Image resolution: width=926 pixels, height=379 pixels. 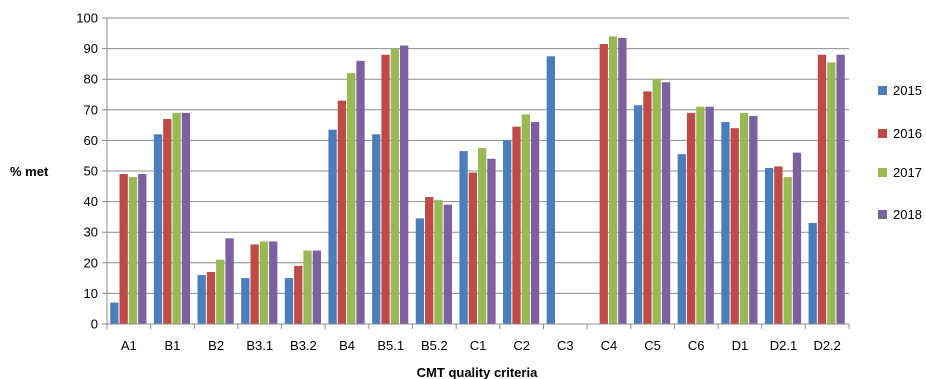 What do you see at coordinates (826, 345) in the screenshot?
I see `x-tick-label: D2.2` at bounding box center [826, 345].